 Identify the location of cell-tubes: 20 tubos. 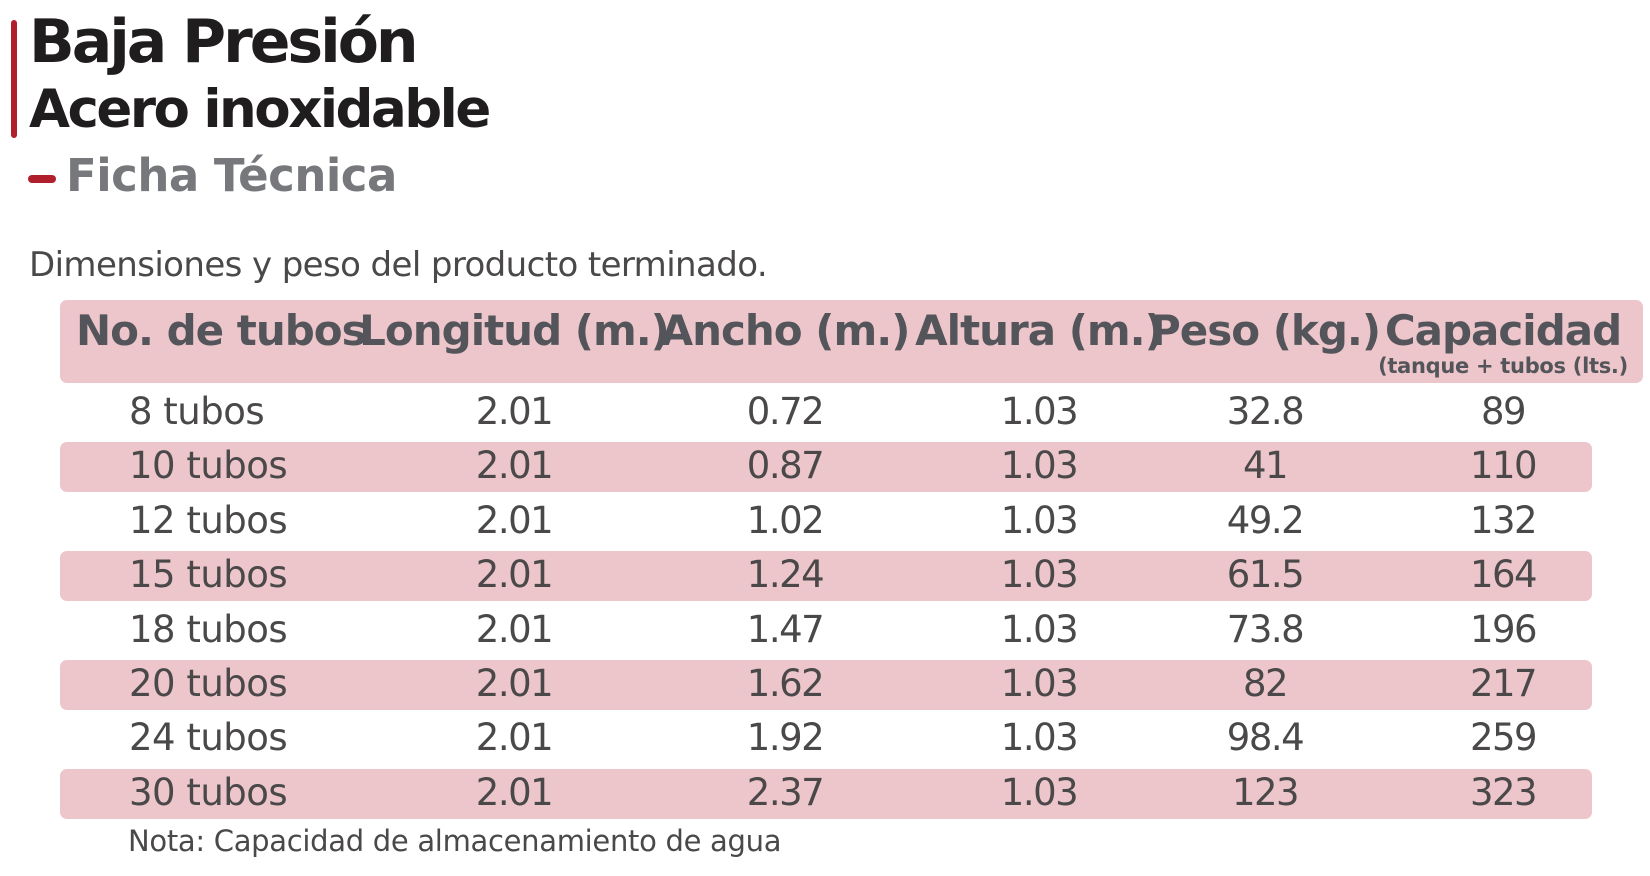
(208, 683).